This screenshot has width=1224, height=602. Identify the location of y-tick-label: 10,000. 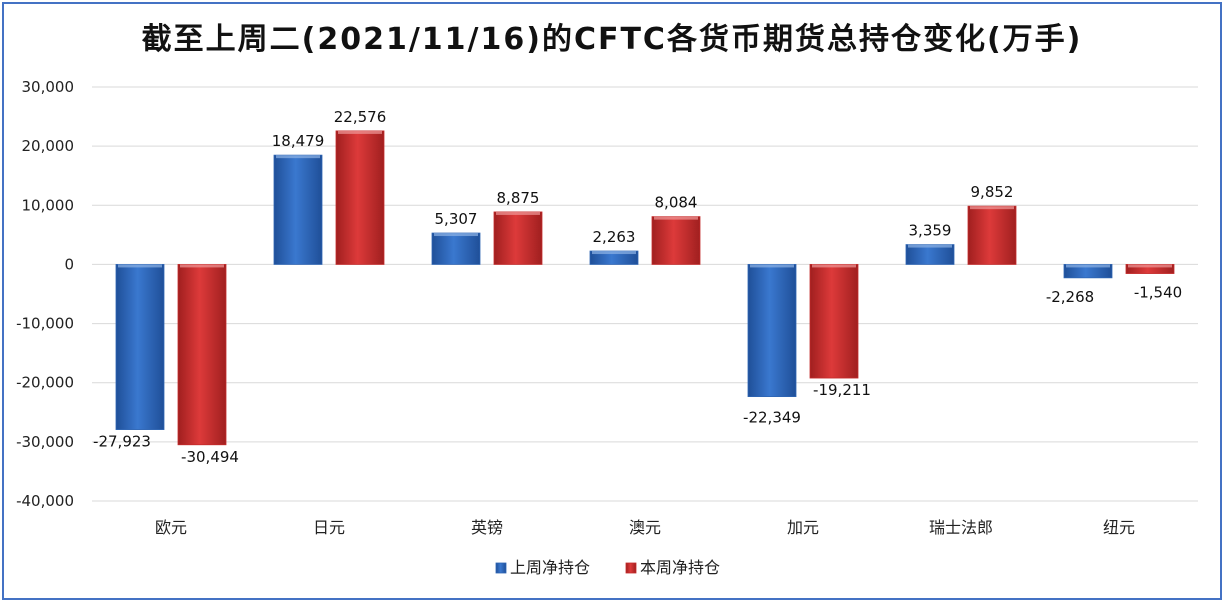
(48, 205).